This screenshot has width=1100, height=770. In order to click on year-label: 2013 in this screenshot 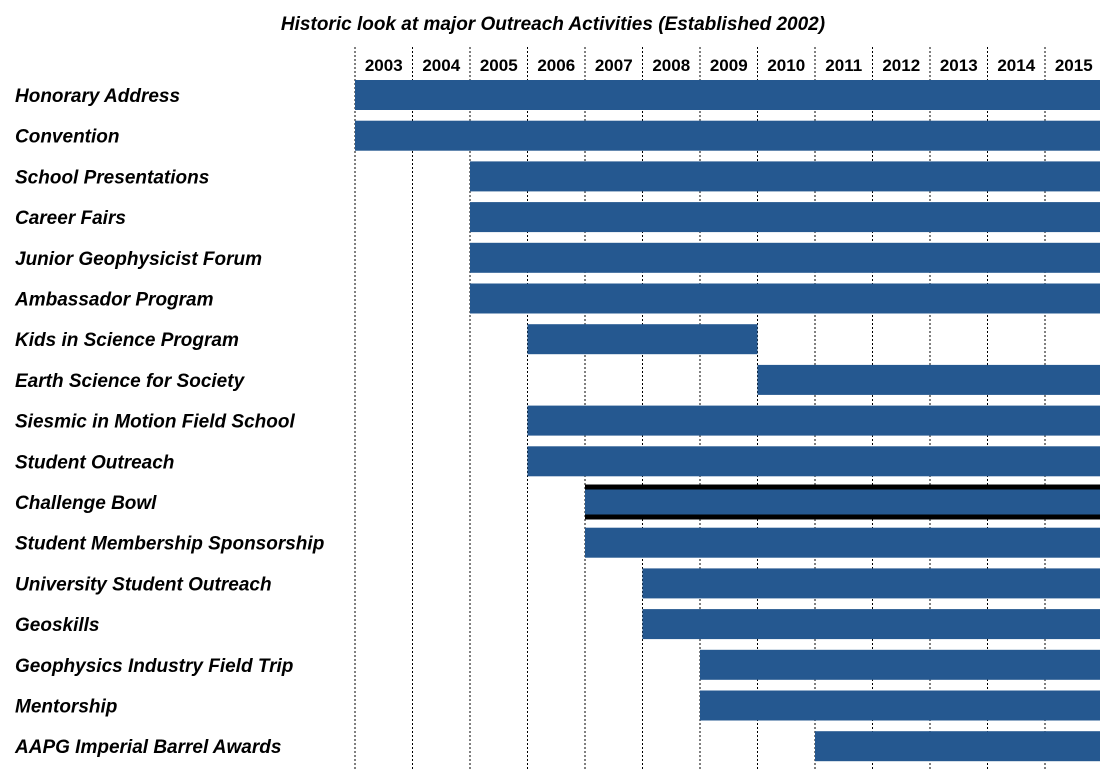, I will do `click(959, 65)`.